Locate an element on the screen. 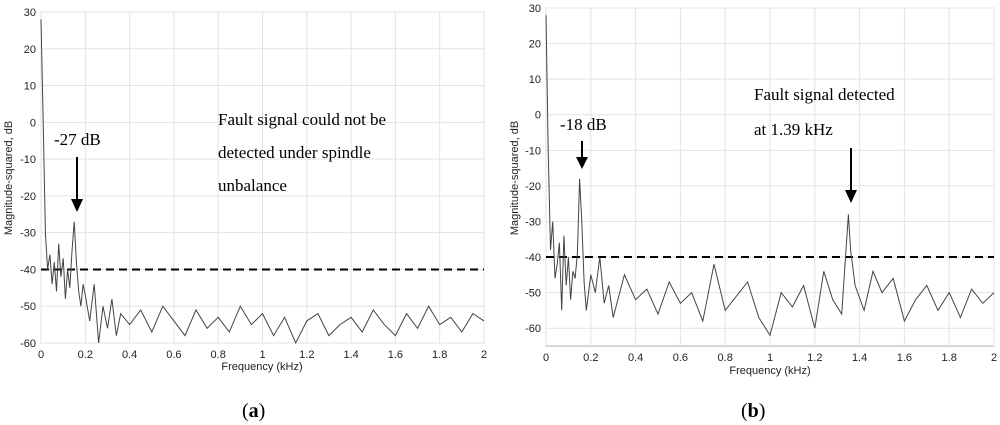 This screenshot has width=1000, height=425. x-axis-label-a: Frequency (kHz) is located at coordinates (261, 367).